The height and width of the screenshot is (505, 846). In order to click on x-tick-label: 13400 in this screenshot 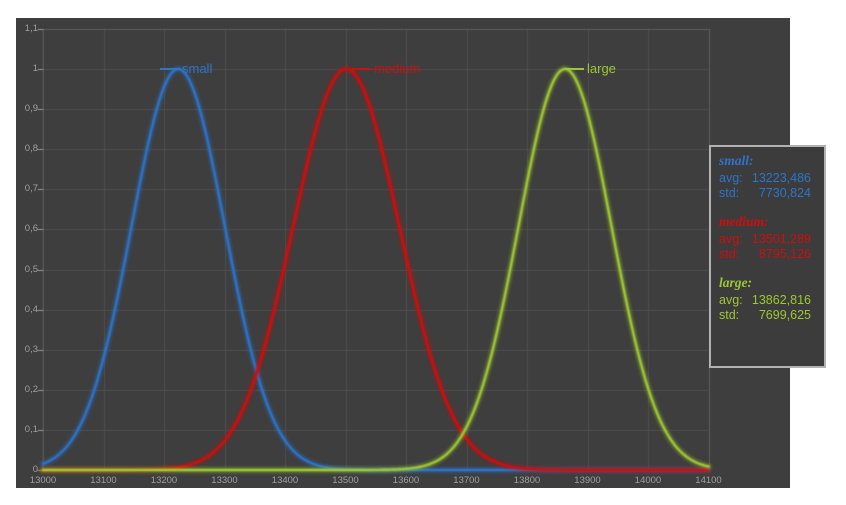, I will do `click(285, 480)`.